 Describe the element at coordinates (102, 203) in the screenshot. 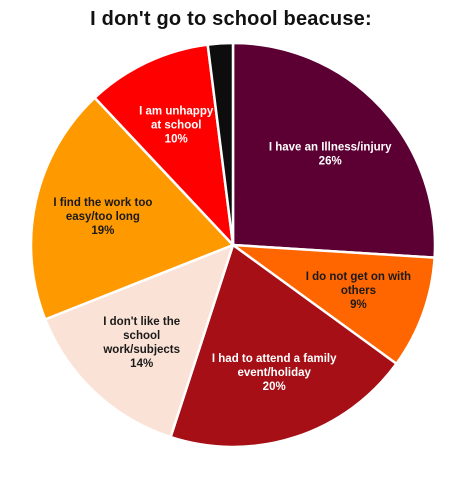

I see `pie-slice-label-line: I find the work too` at that location.